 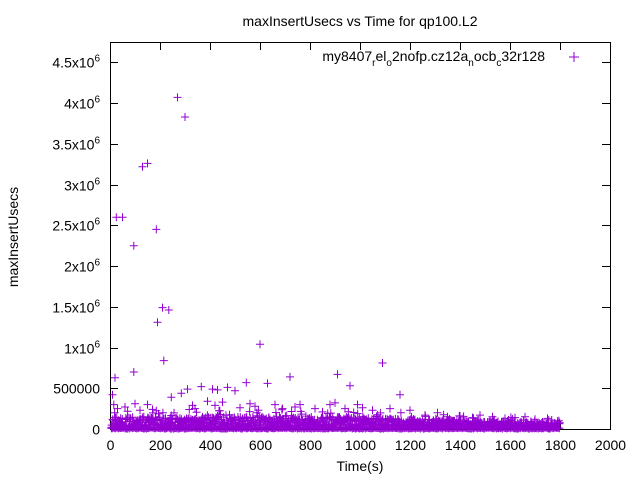 I want to click on y-tick-label: 500000, so click(x=76, y=389).